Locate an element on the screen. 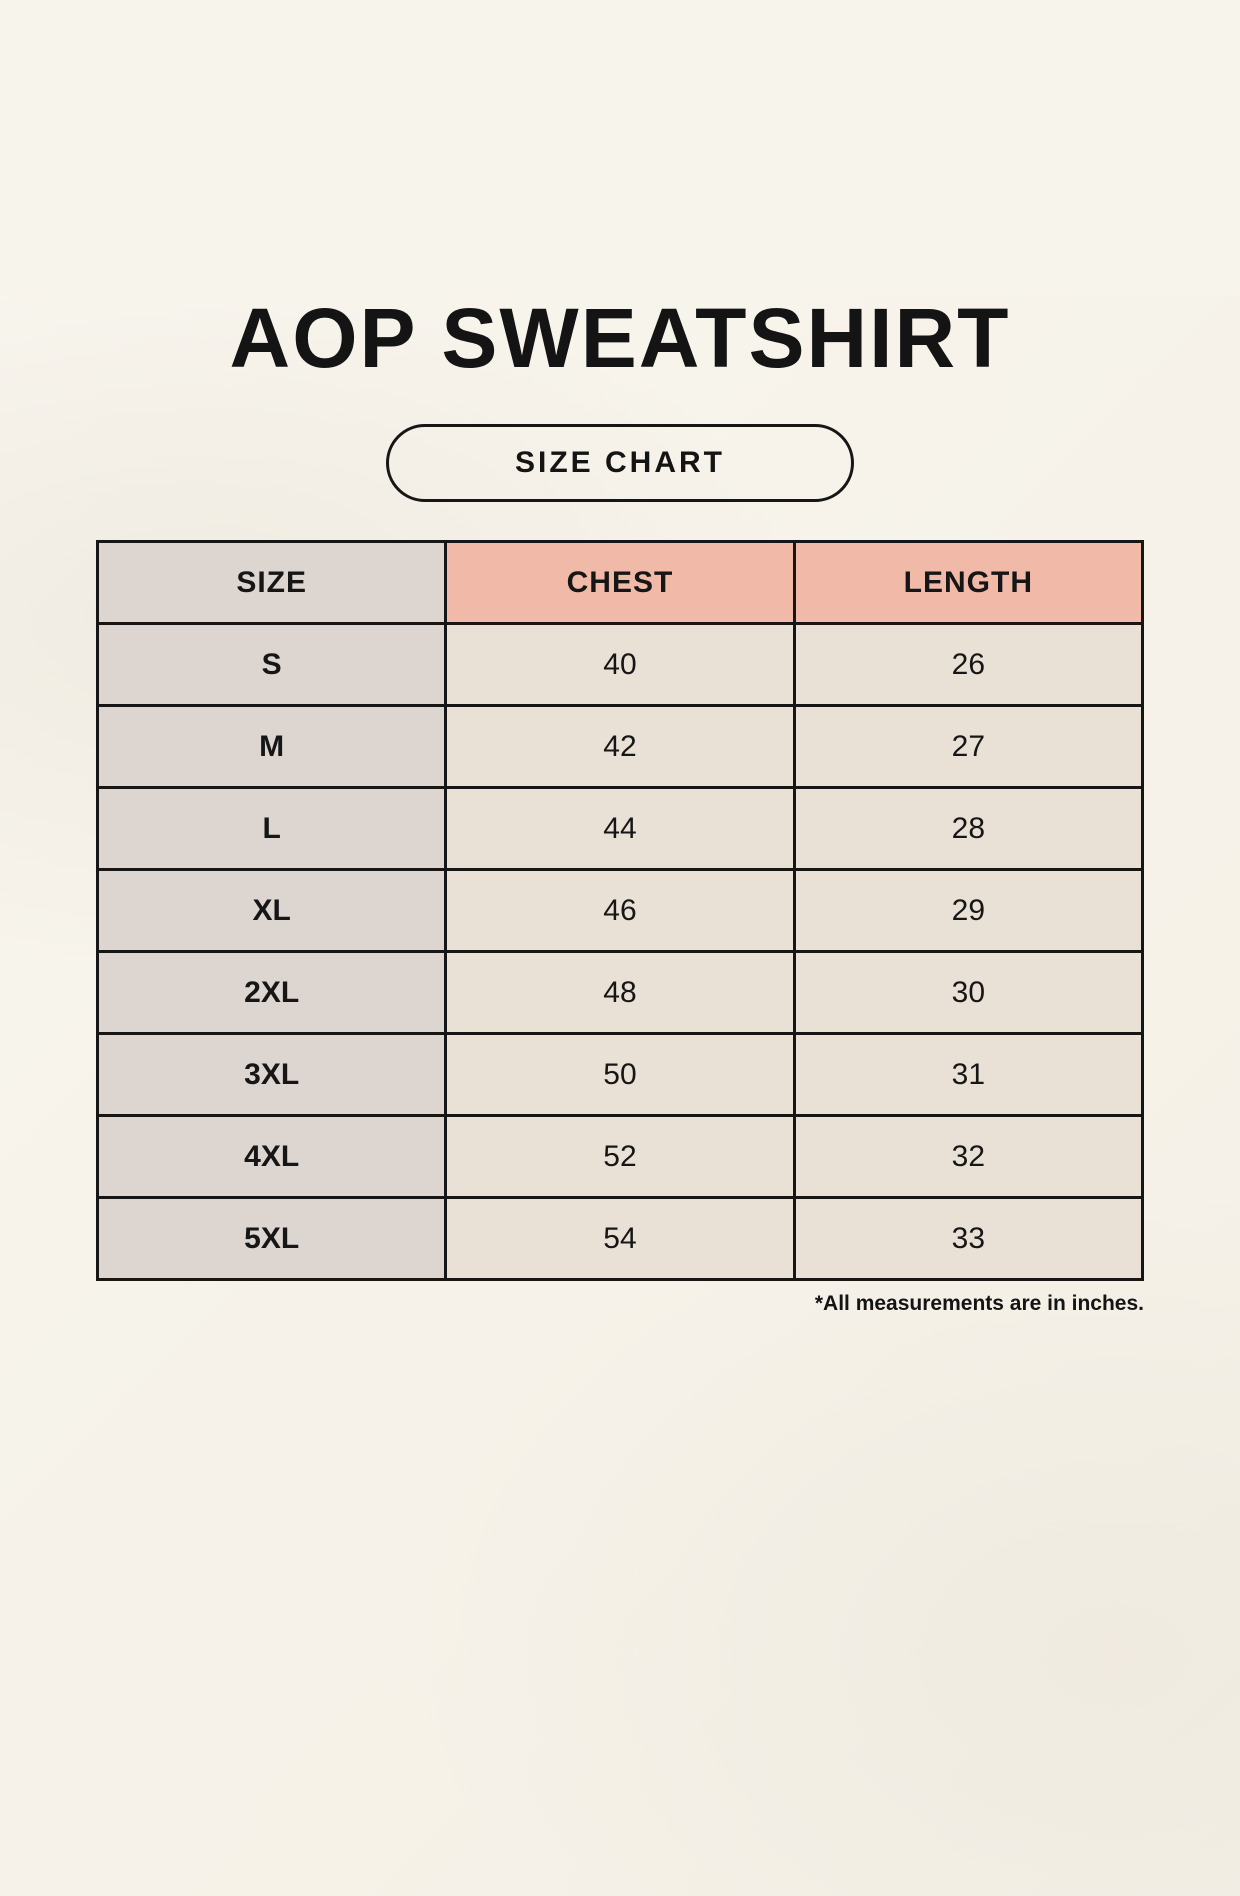 The width and height of the screenshot is (1240, 1896). table-row: S 40 26 is located at coordinates (620, 664).